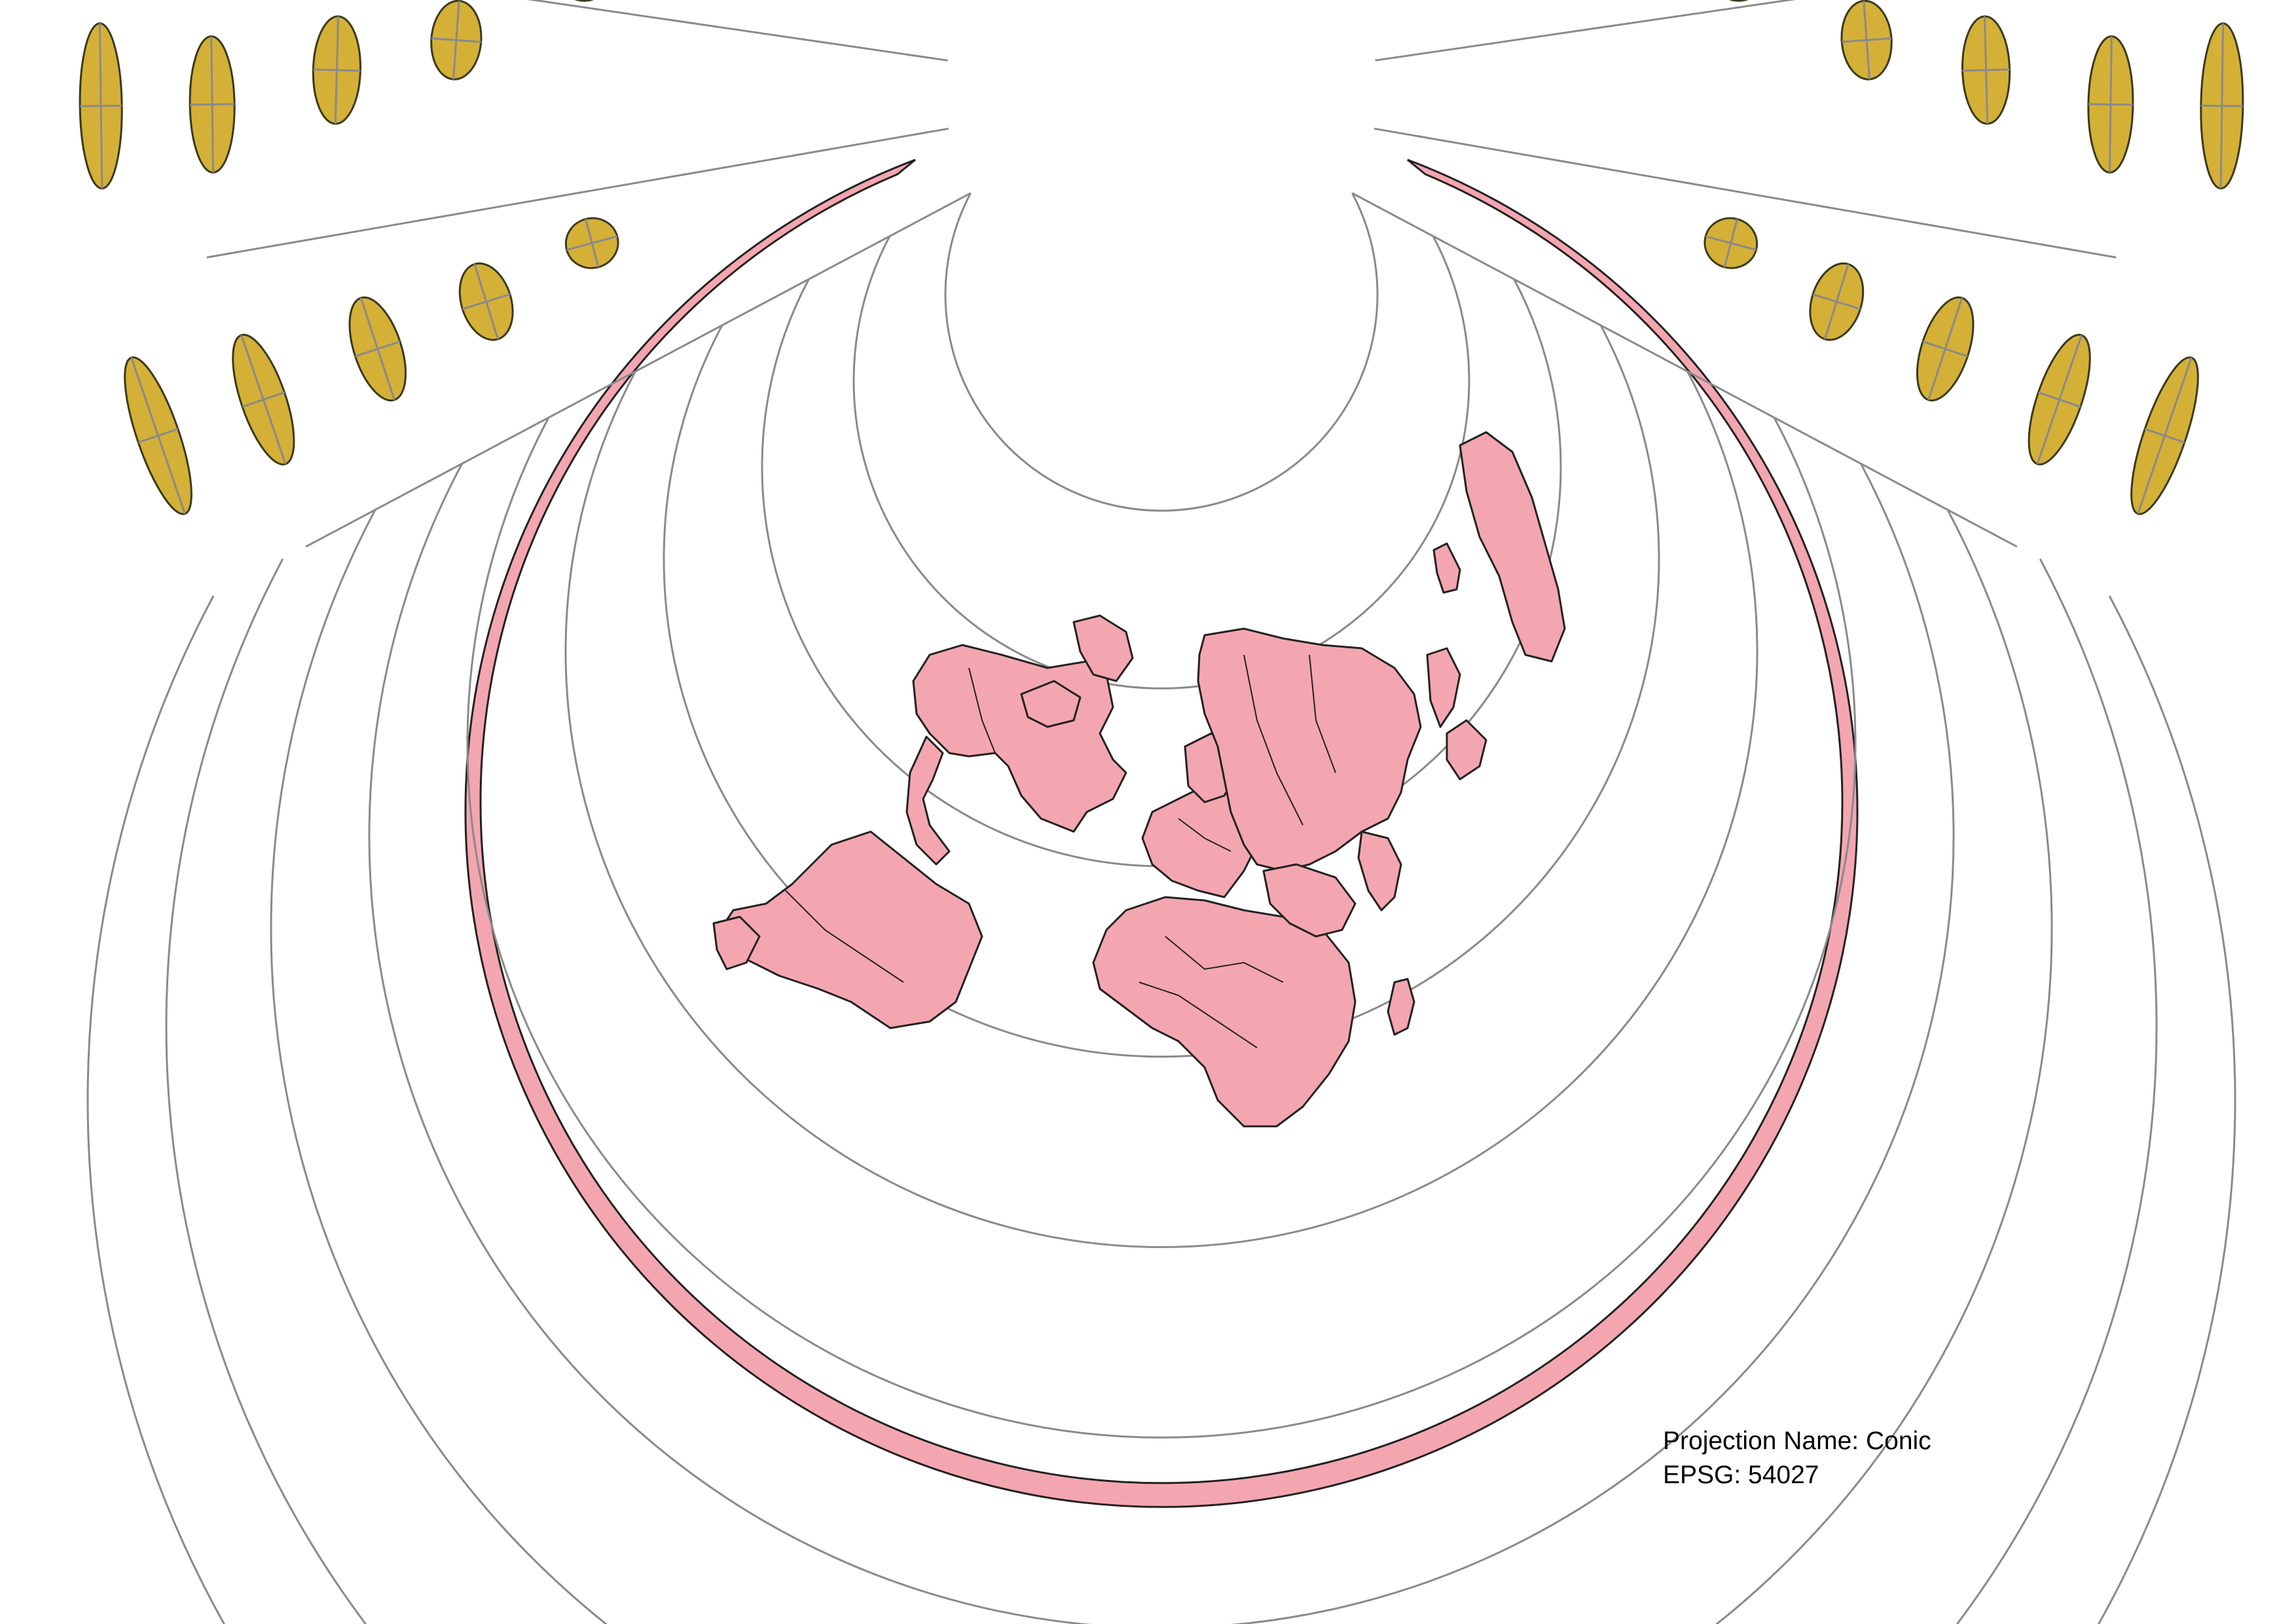 This screenshot has height=1624, width=2296. Describe the element at coordinates (1446, 568) in the screenshot. I see `new-zealand-landmass` at that location.